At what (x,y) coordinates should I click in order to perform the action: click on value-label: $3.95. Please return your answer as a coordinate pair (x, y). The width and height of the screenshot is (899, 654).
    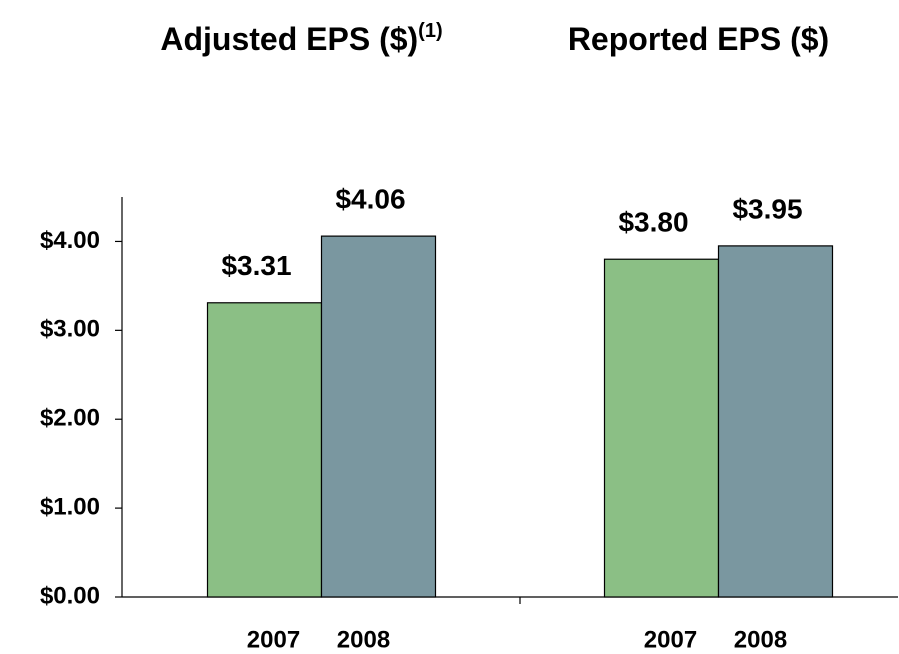
    Looking at the image, I should click on (767, 208).